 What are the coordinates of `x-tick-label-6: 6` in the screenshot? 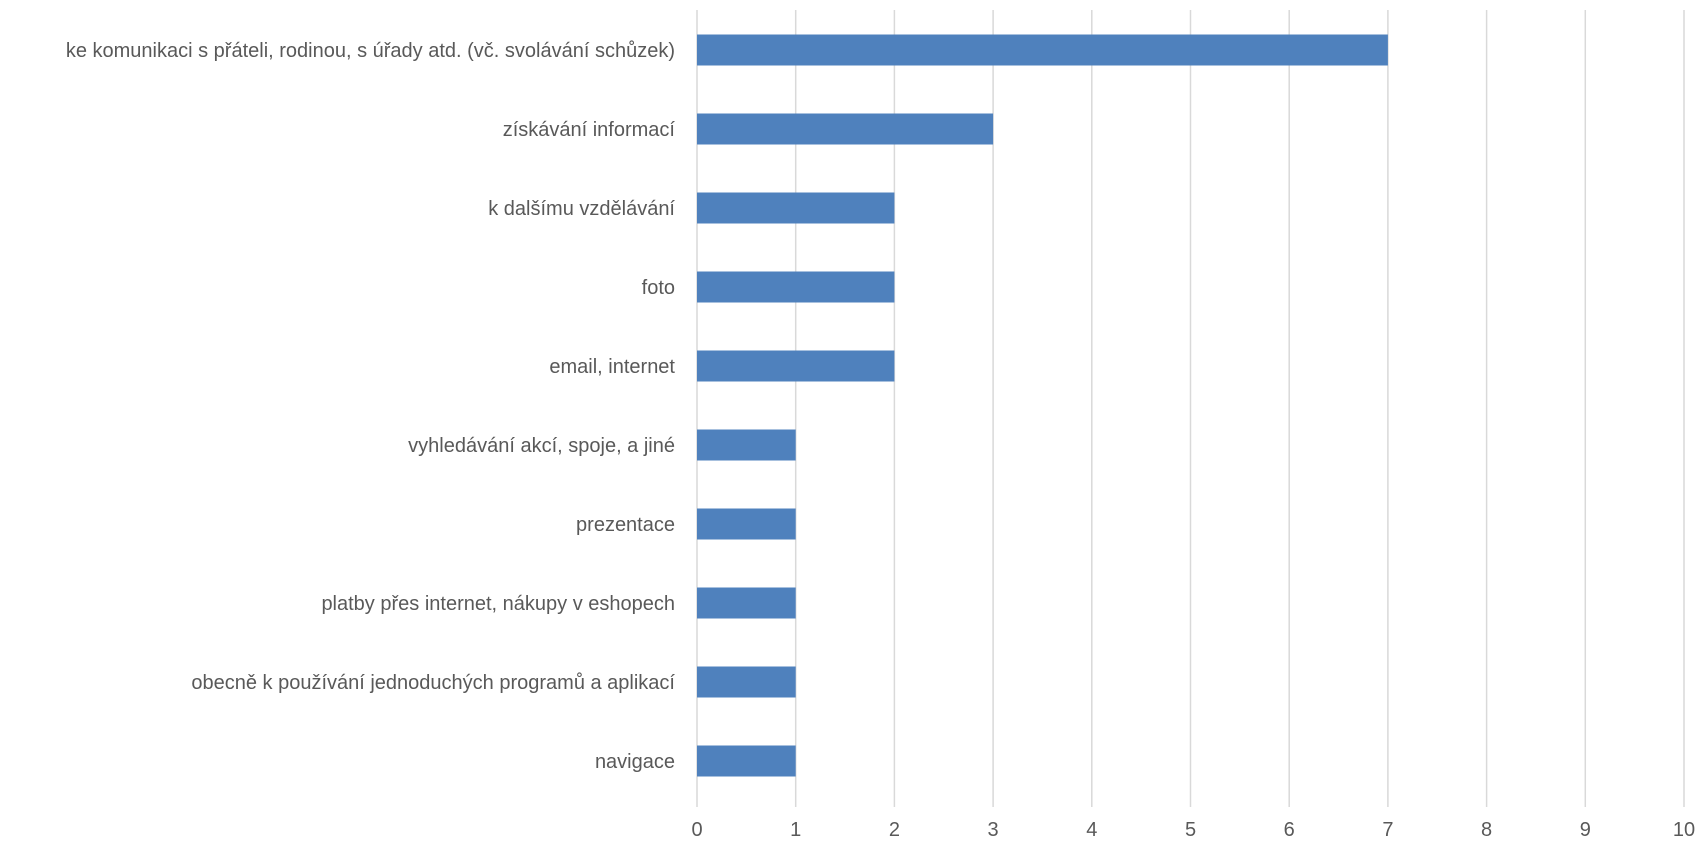 It's located at (1289, 830).